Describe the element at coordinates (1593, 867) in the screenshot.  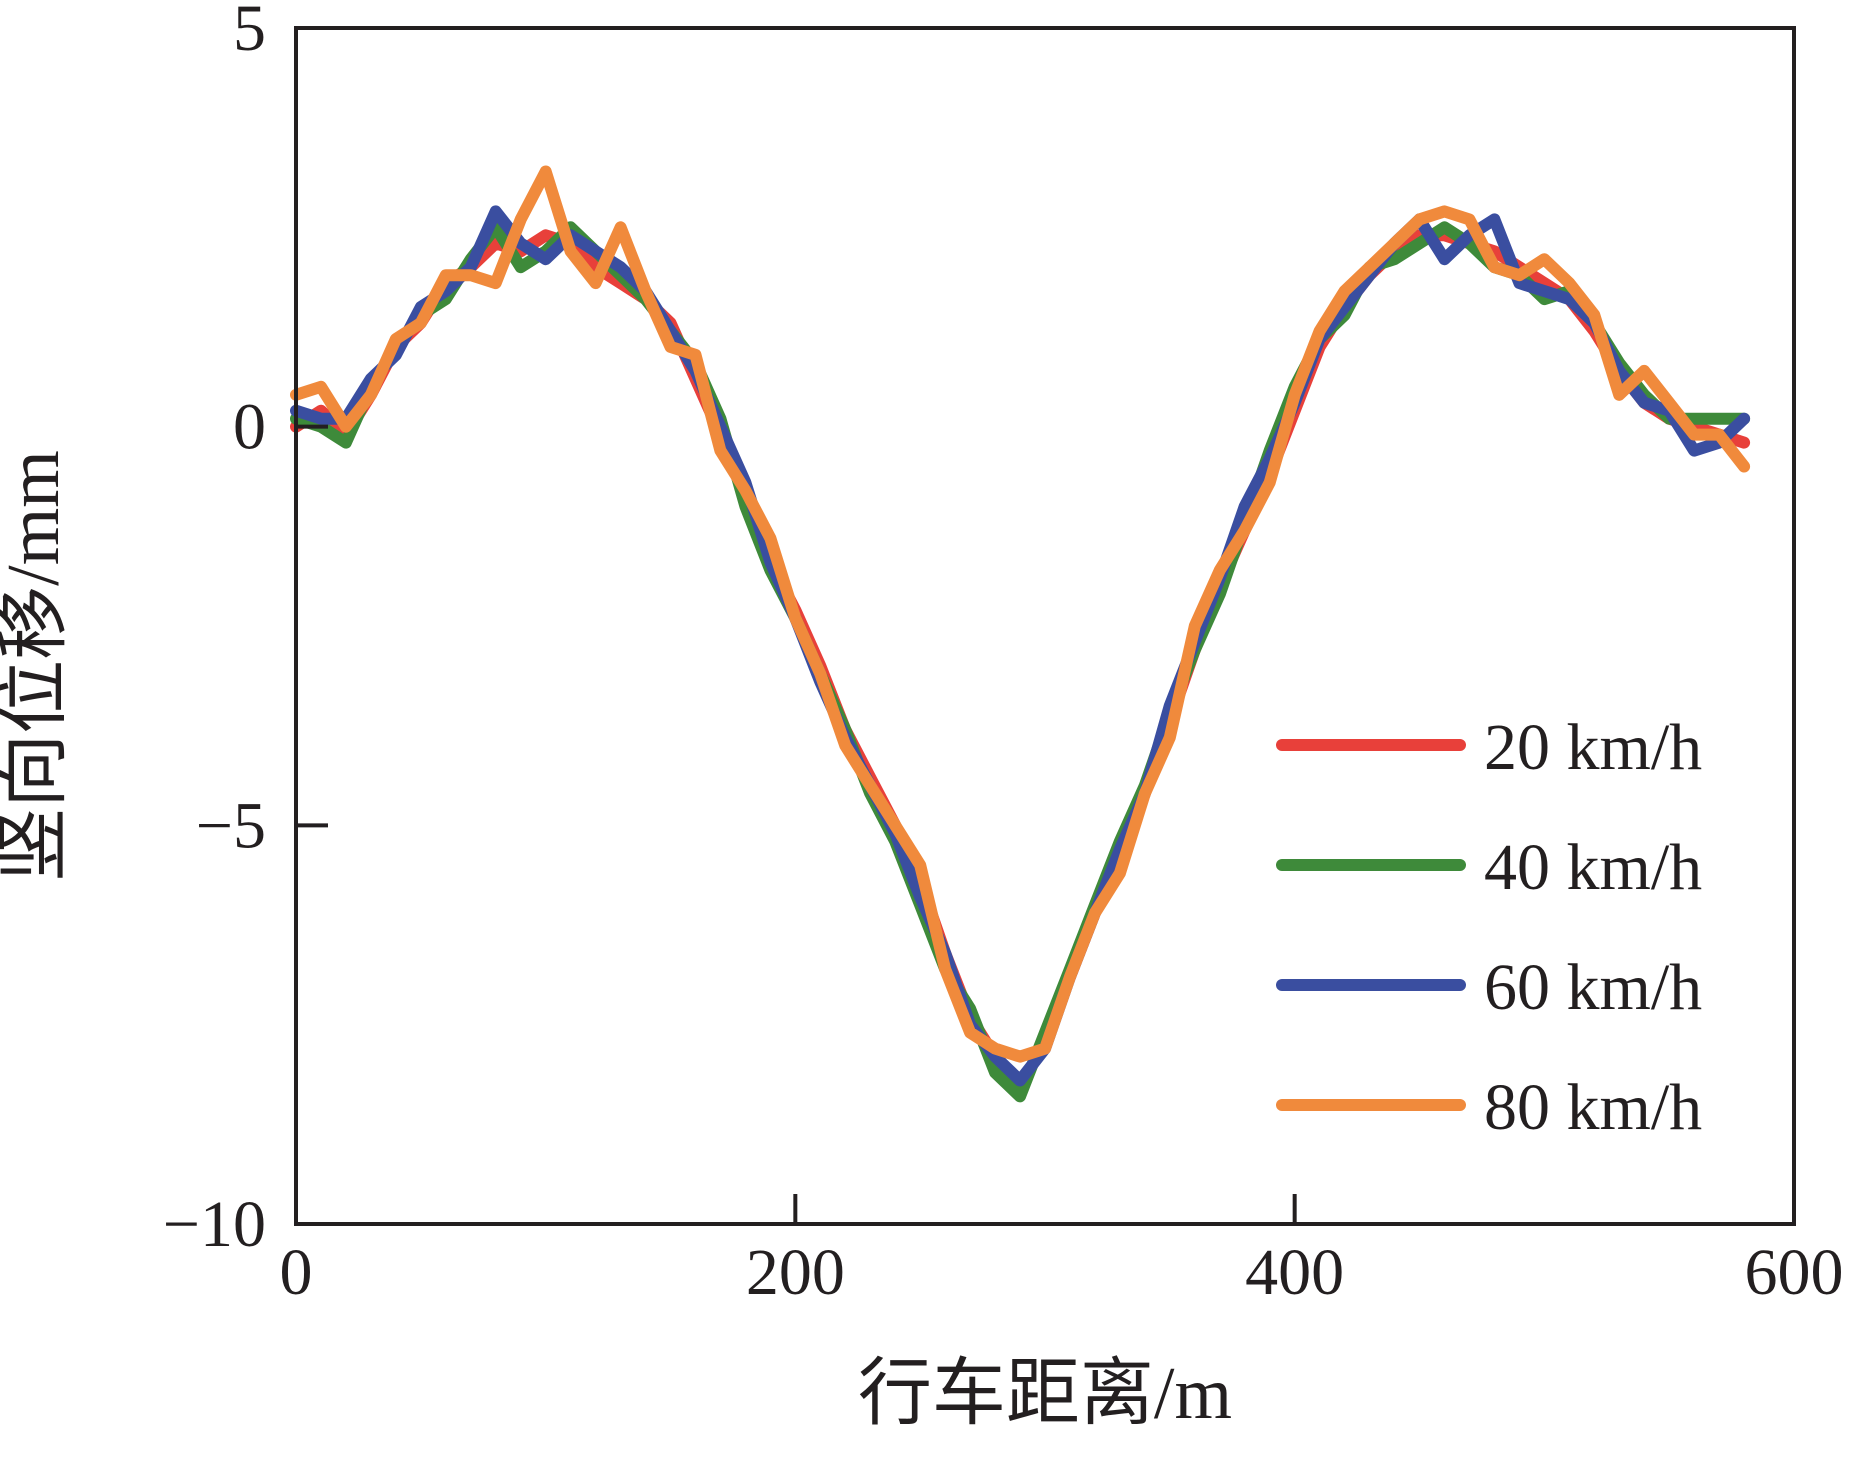
I see `legend-label: 40 km/h` at that location.